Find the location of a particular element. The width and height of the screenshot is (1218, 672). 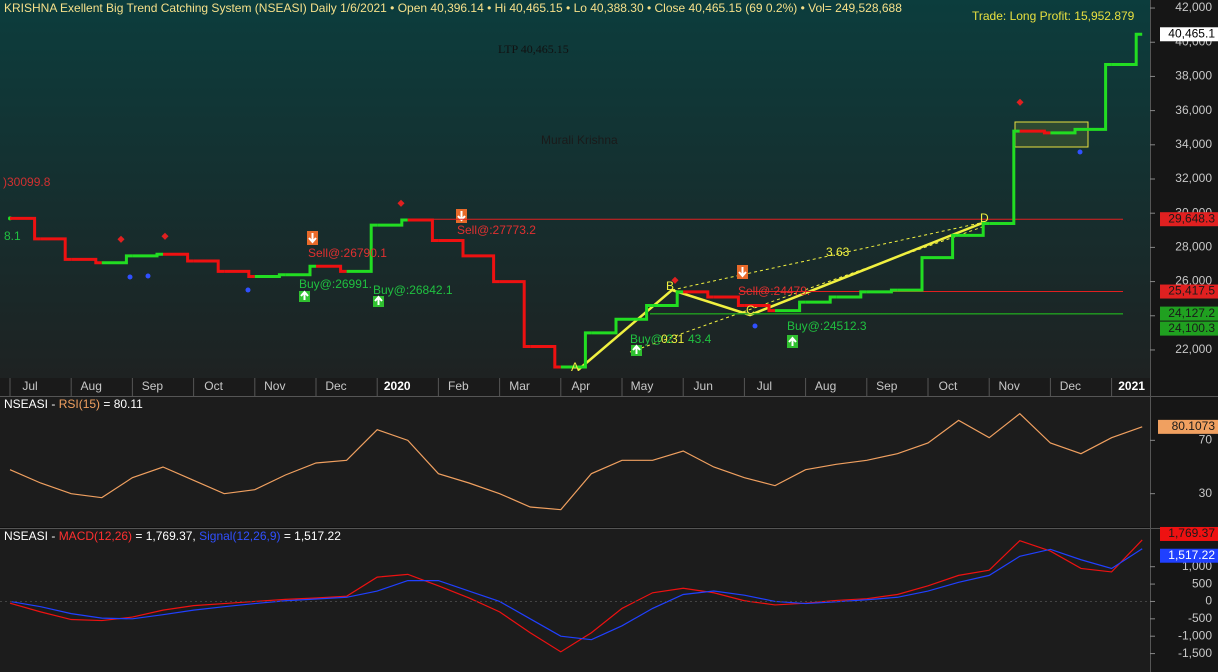

panel-title-part: RSI(15) is located at coordinates (79, 404).